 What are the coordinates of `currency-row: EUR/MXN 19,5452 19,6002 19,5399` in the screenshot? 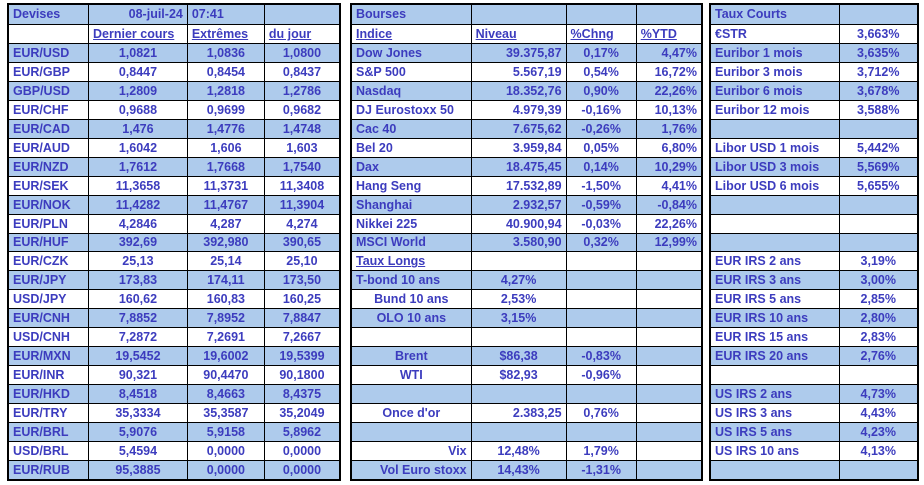 It's located at (174, 356).